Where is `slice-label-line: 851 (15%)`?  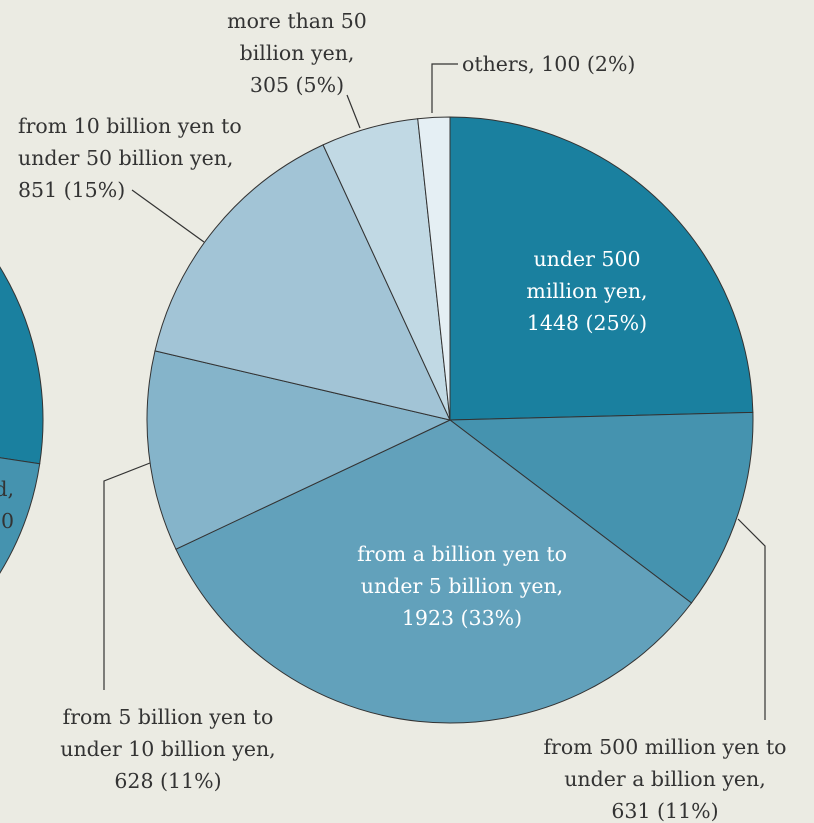
slice-label-line: 851 (15%) is located at coordinates (71, 190).